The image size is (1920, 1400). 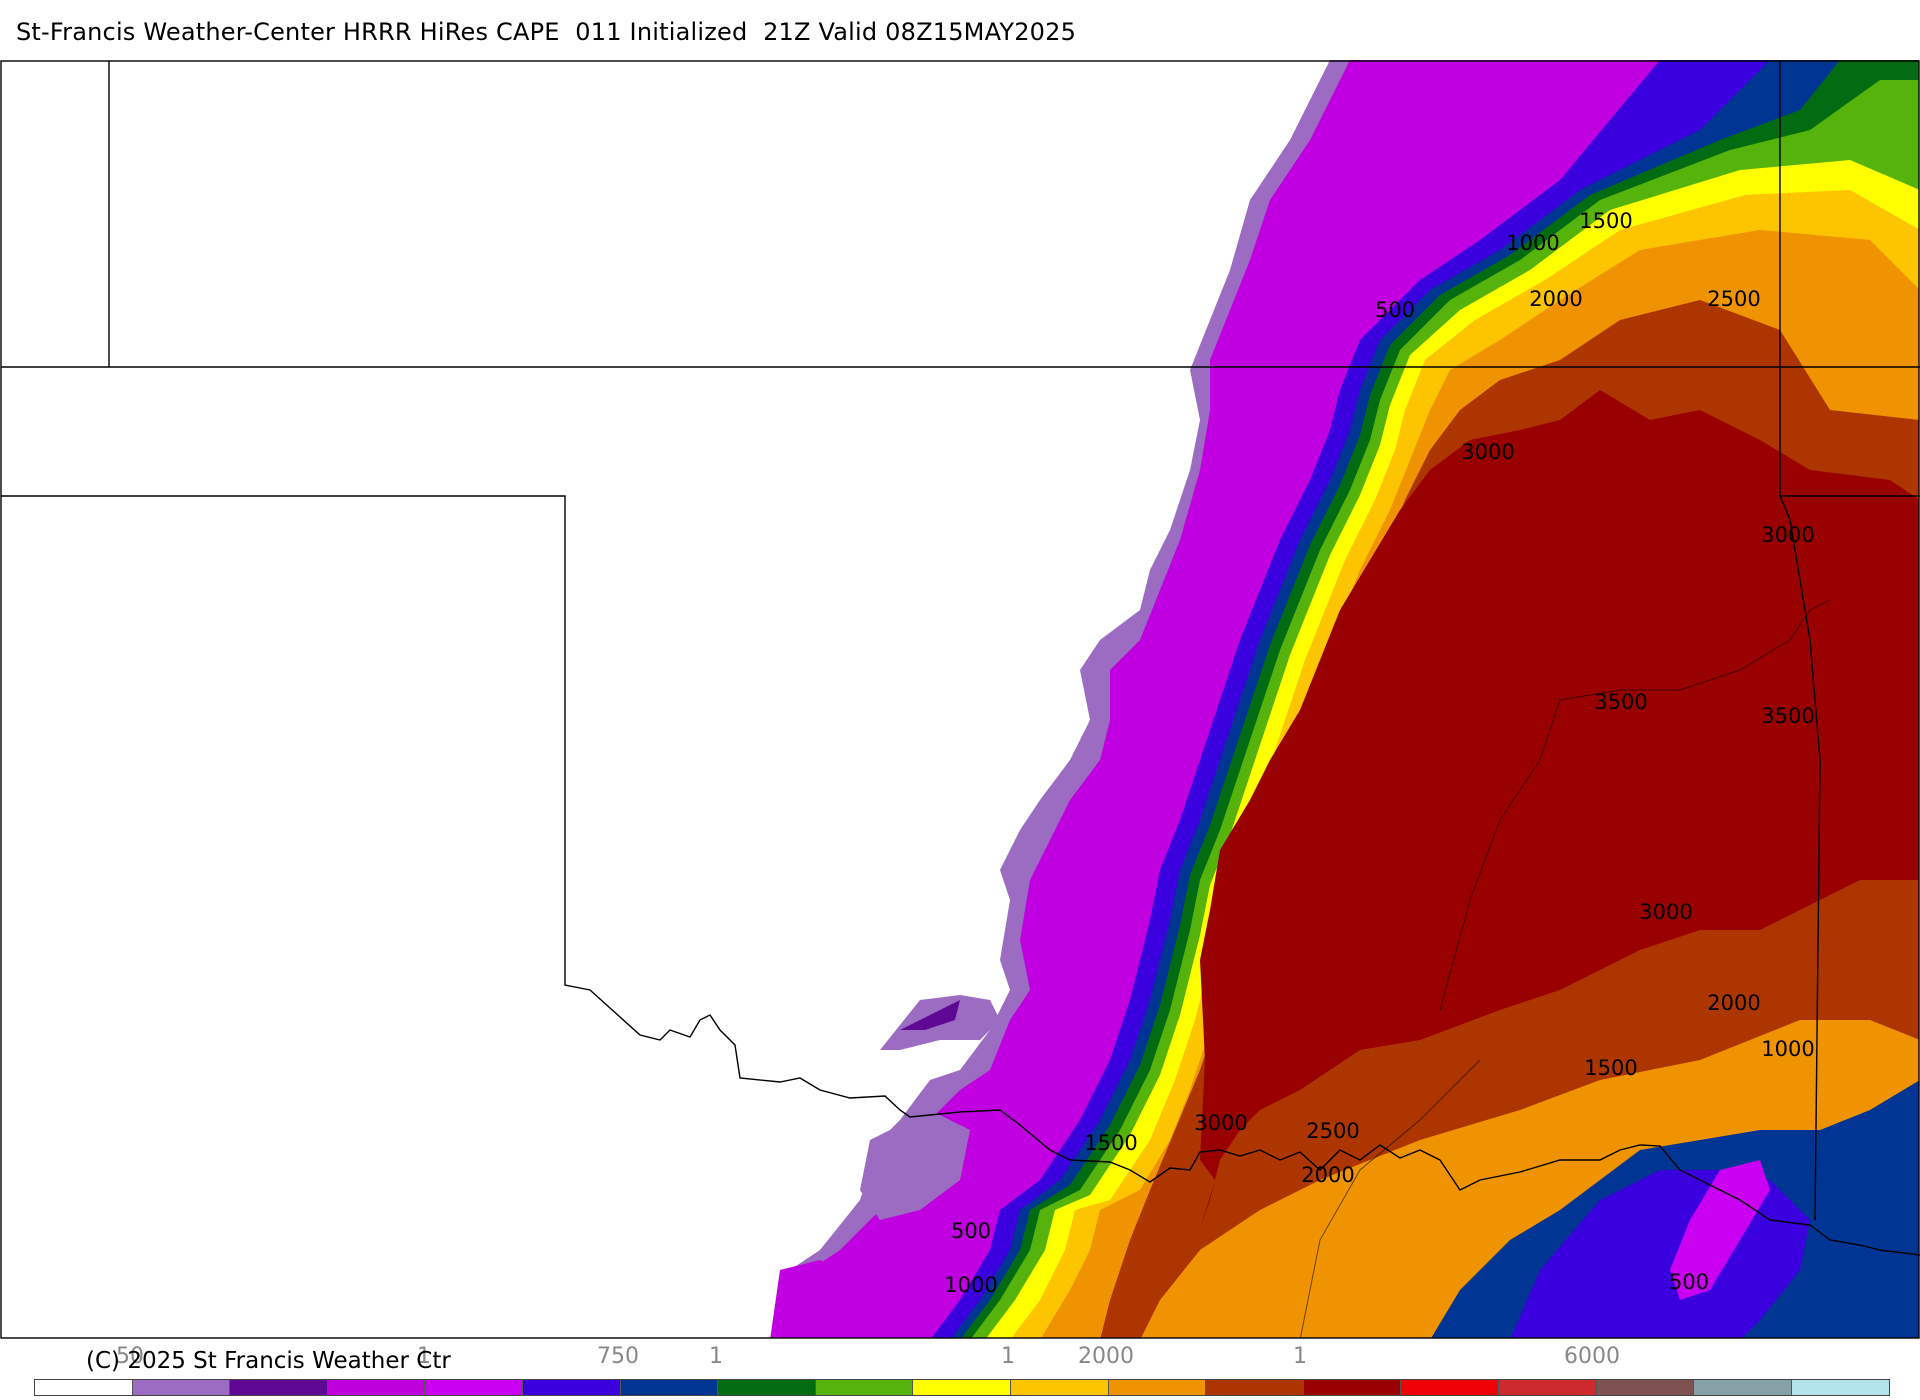 What do you see at coordinates (930, 1015) in the screenshot?
I see `cape-band-fringe-west2` at bounding box center [930, 1015].